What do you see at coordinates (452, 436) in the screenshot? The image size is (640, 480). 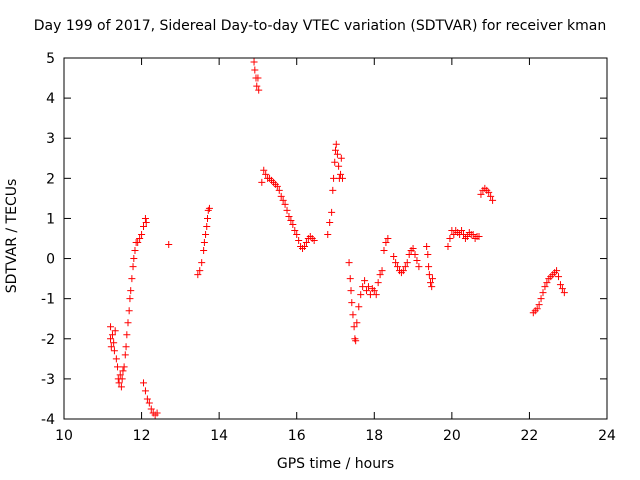 I see `x-tick-label: 20` at bounding box center [452, 436].